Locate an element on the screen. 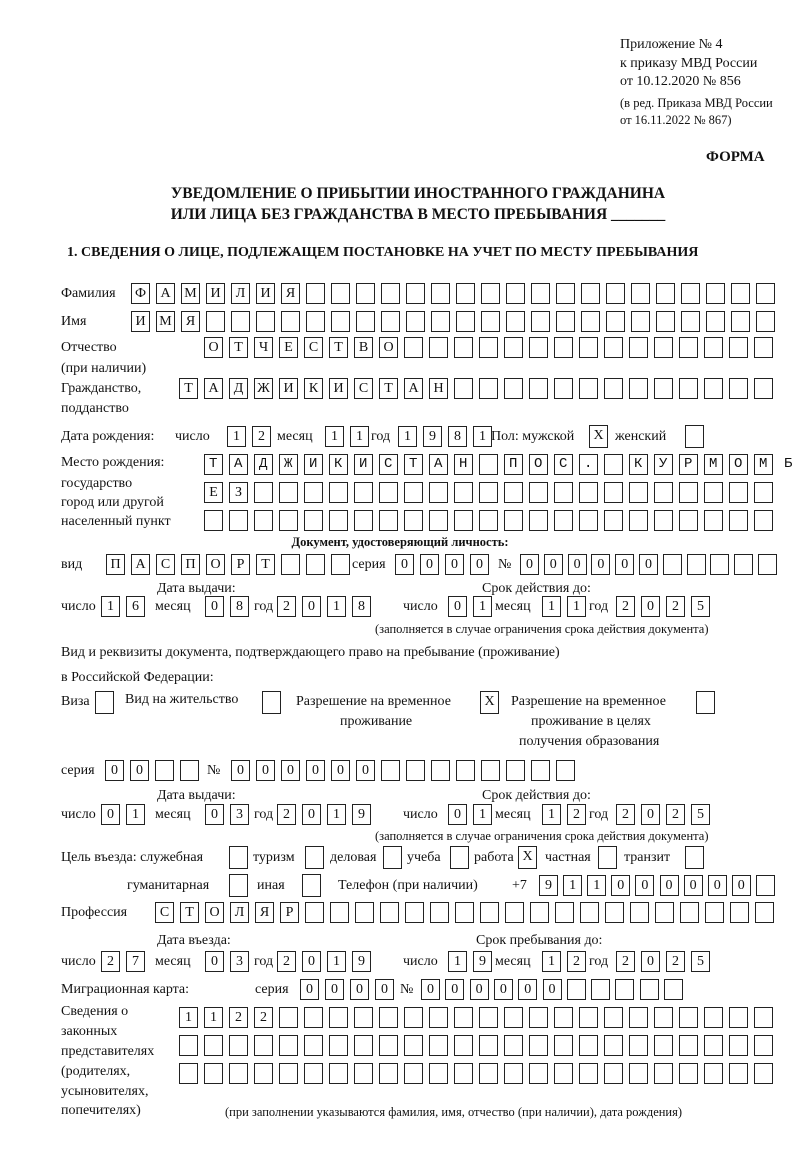 This screenshot has width=800, height=1163. doc-exp-year-cell: 0 is located at coordinates (650, 606).